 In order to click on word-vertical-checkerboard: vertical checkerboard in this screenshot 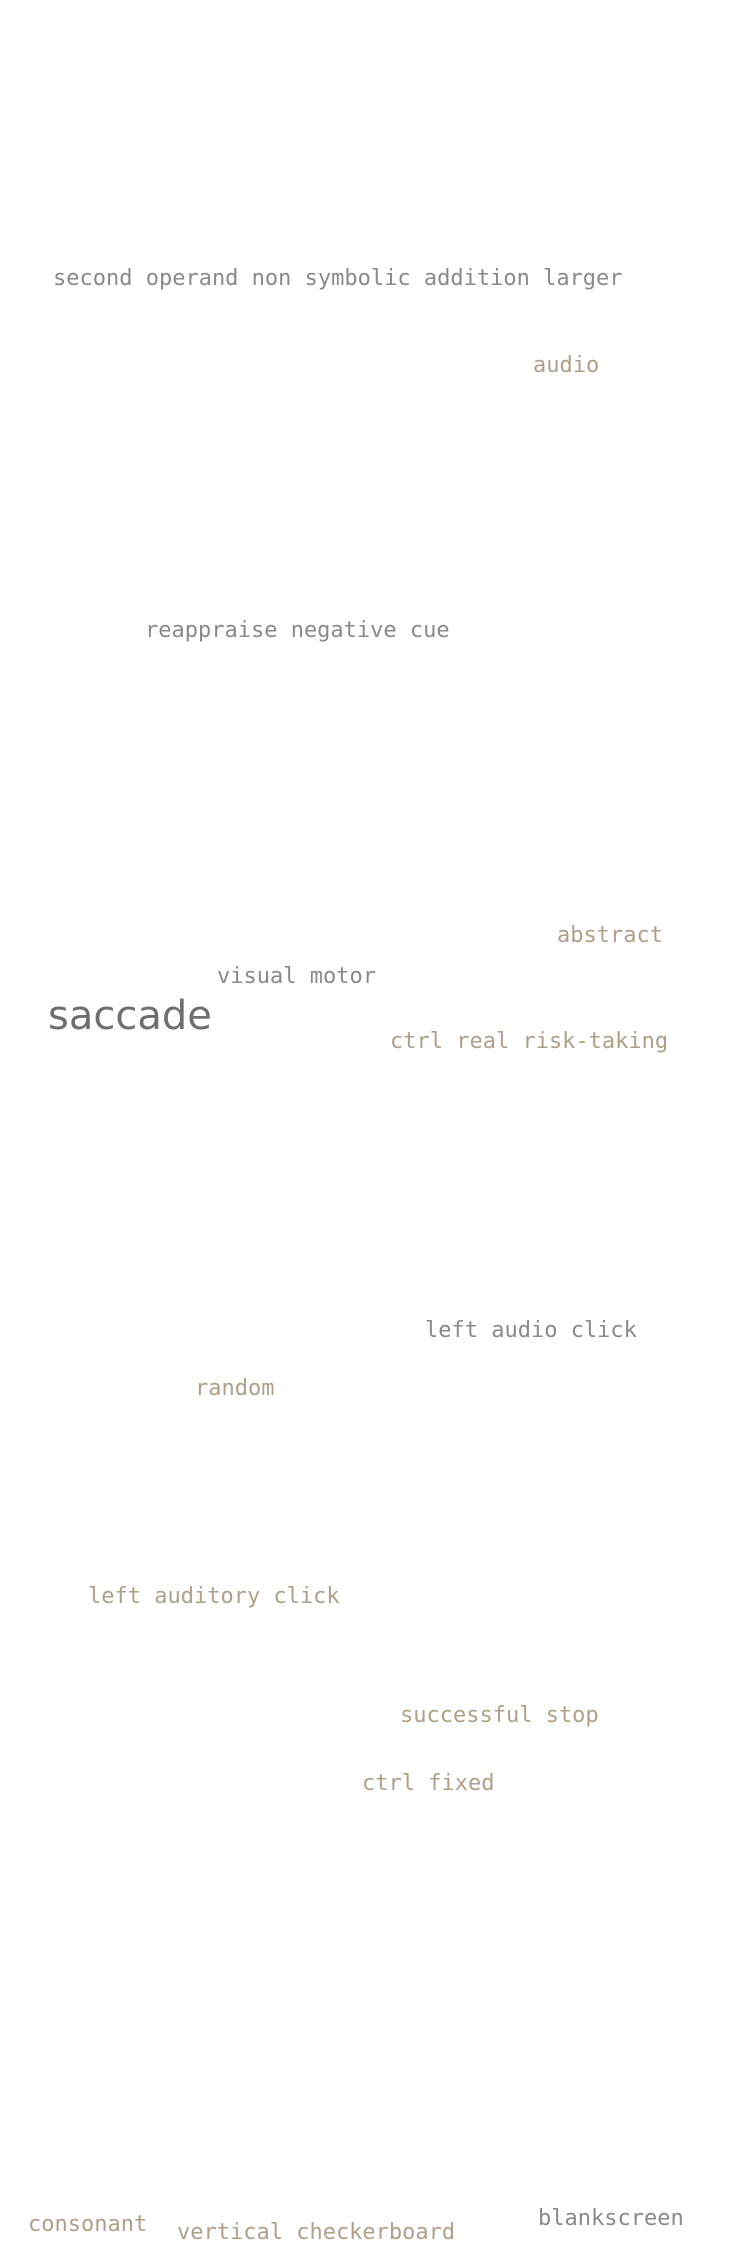, I will do `click(316, 2232)`.